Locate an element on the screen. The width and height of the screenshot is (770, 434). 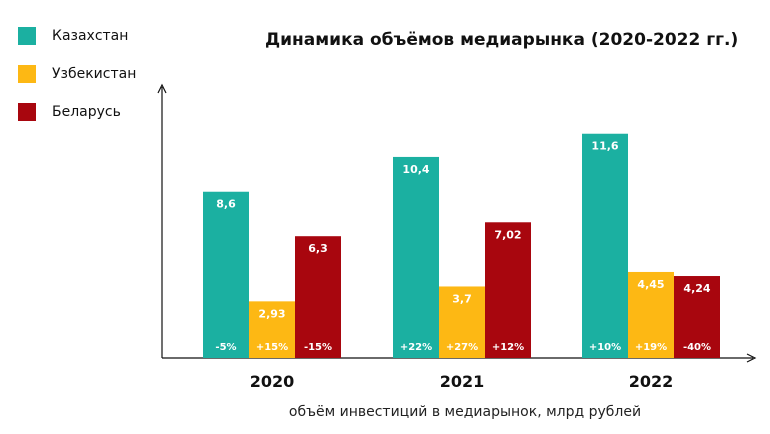
change-label-belarus-2022: -40% is located at coordinates (697, 347).